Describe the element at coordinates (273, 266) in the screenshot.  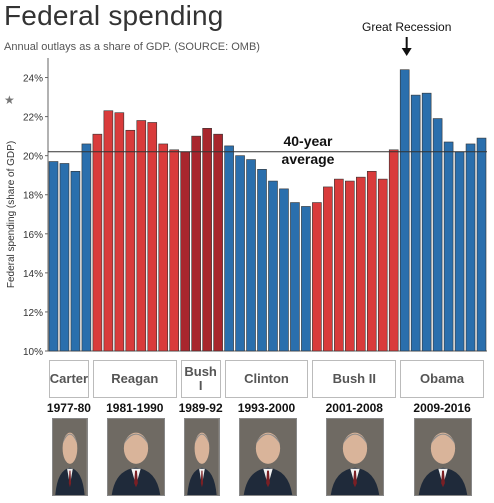
I see `bar-1997` at that location.